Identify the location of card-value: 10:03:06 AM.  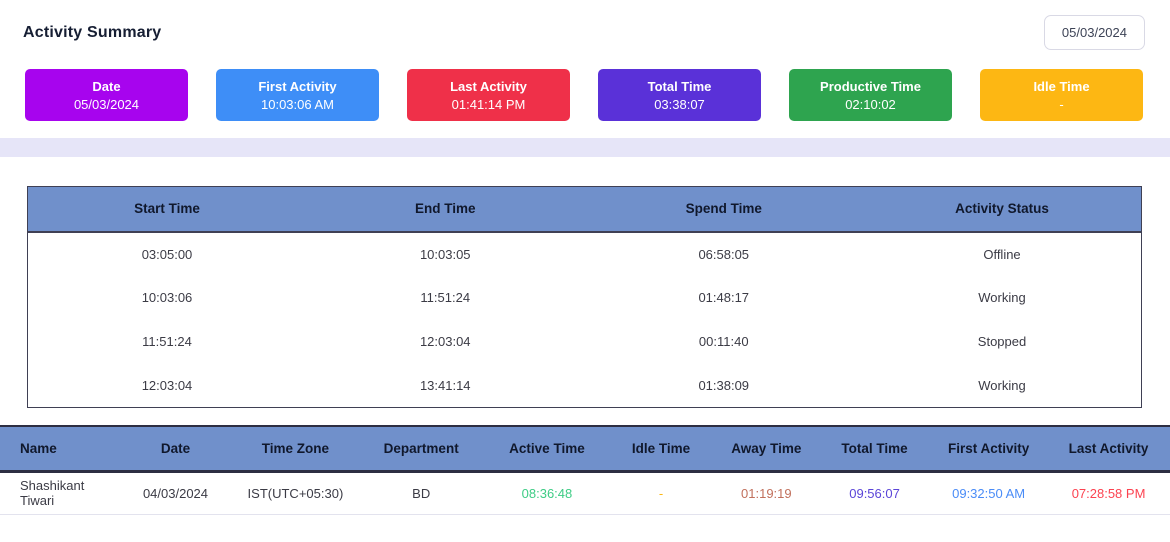
(297, 104).